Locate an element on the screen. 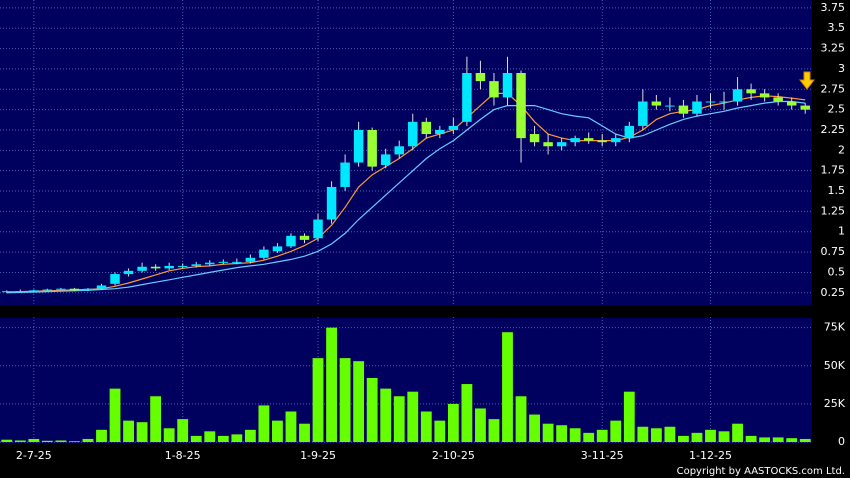 The width and height of the screenshot is (850, 478). y-tick-label: 0.5 is located at coordinates (837, 271).